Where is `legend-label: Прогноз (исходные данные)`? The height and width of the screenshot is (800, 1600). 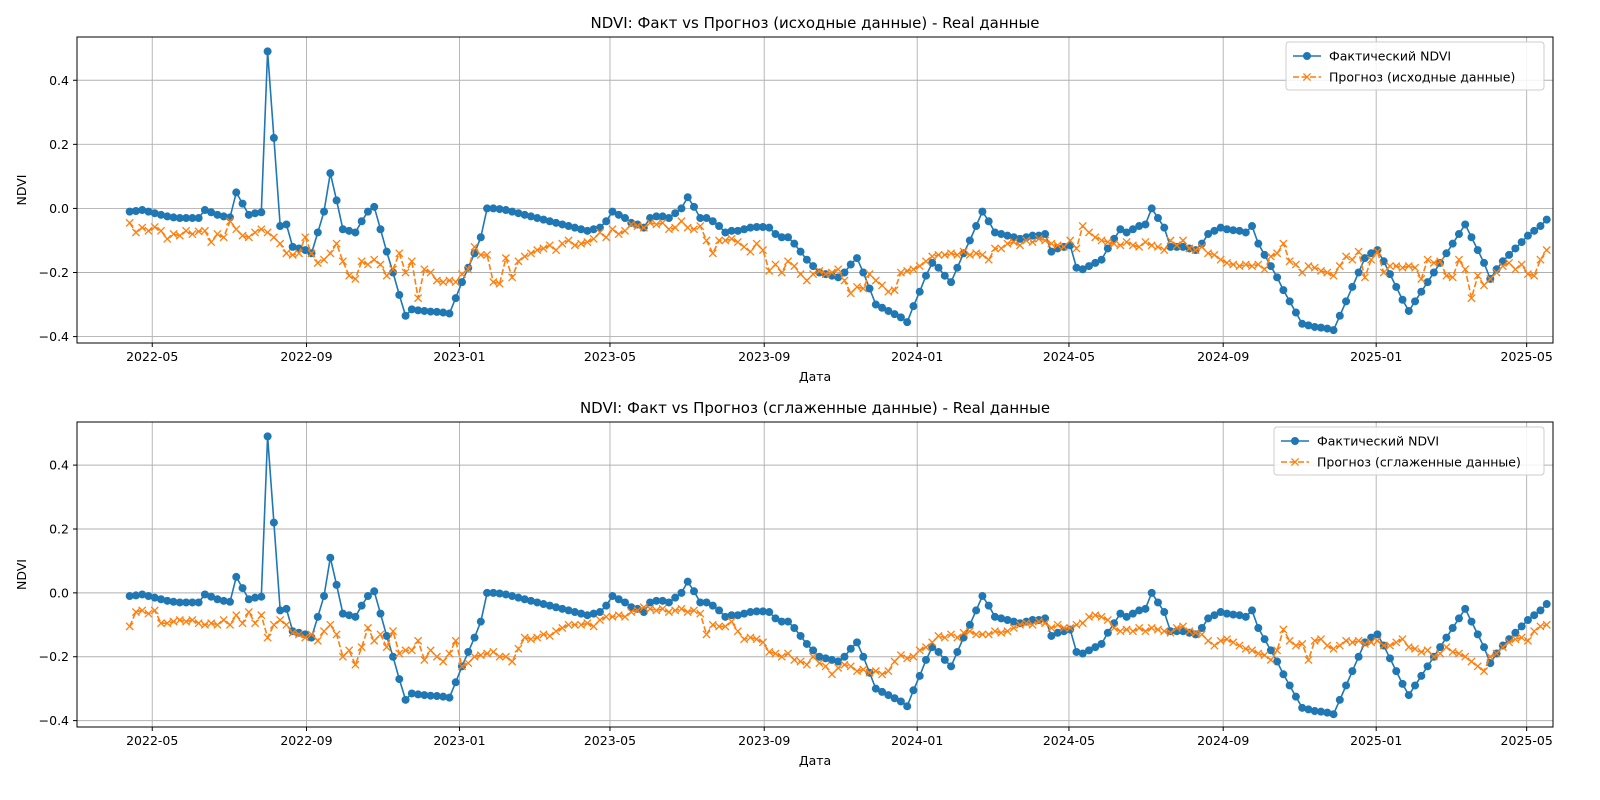 legend-label: Прогноз (исходные данные) is located at coordinates (1422, 77).